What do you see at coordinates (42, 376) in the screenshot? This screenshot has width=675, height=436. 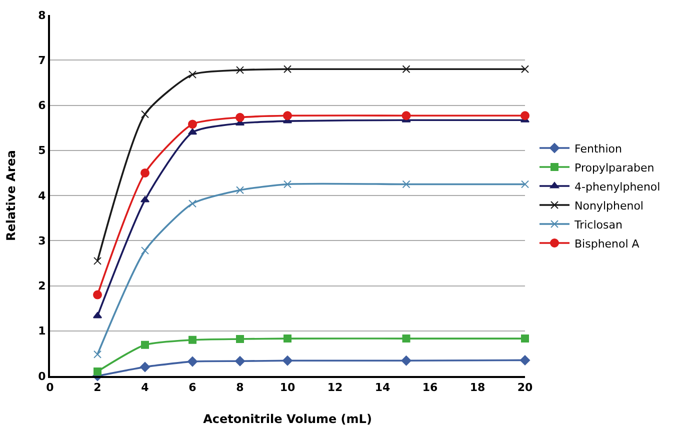 I see `y-tick-label: 0` at bounding box center [42, 376].